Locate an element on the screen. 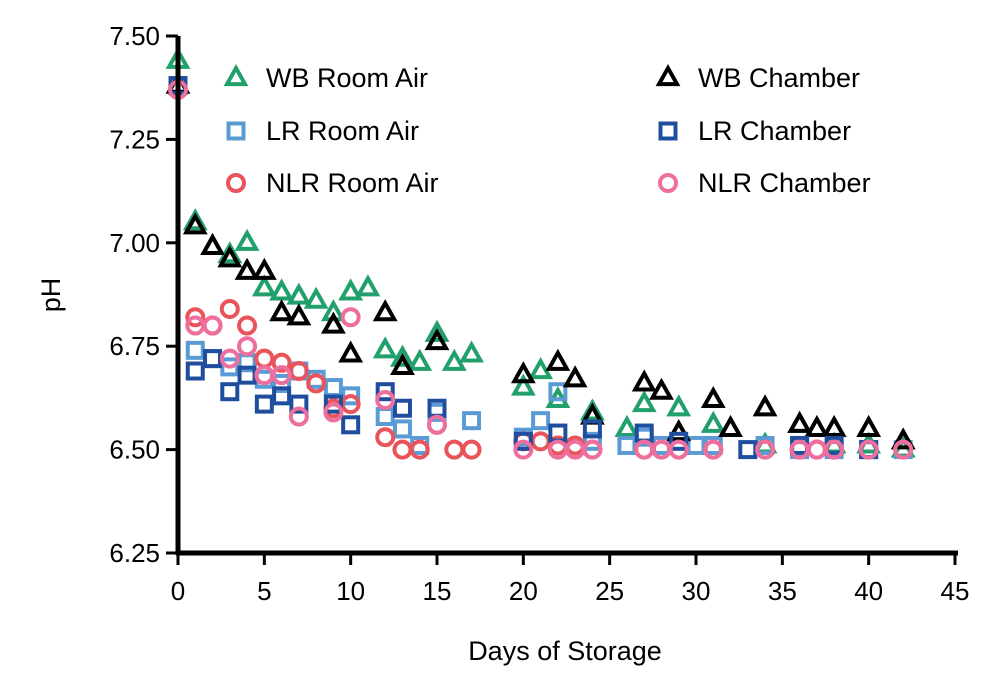  y-axis-title: pH is located at coordinates (51, 295).